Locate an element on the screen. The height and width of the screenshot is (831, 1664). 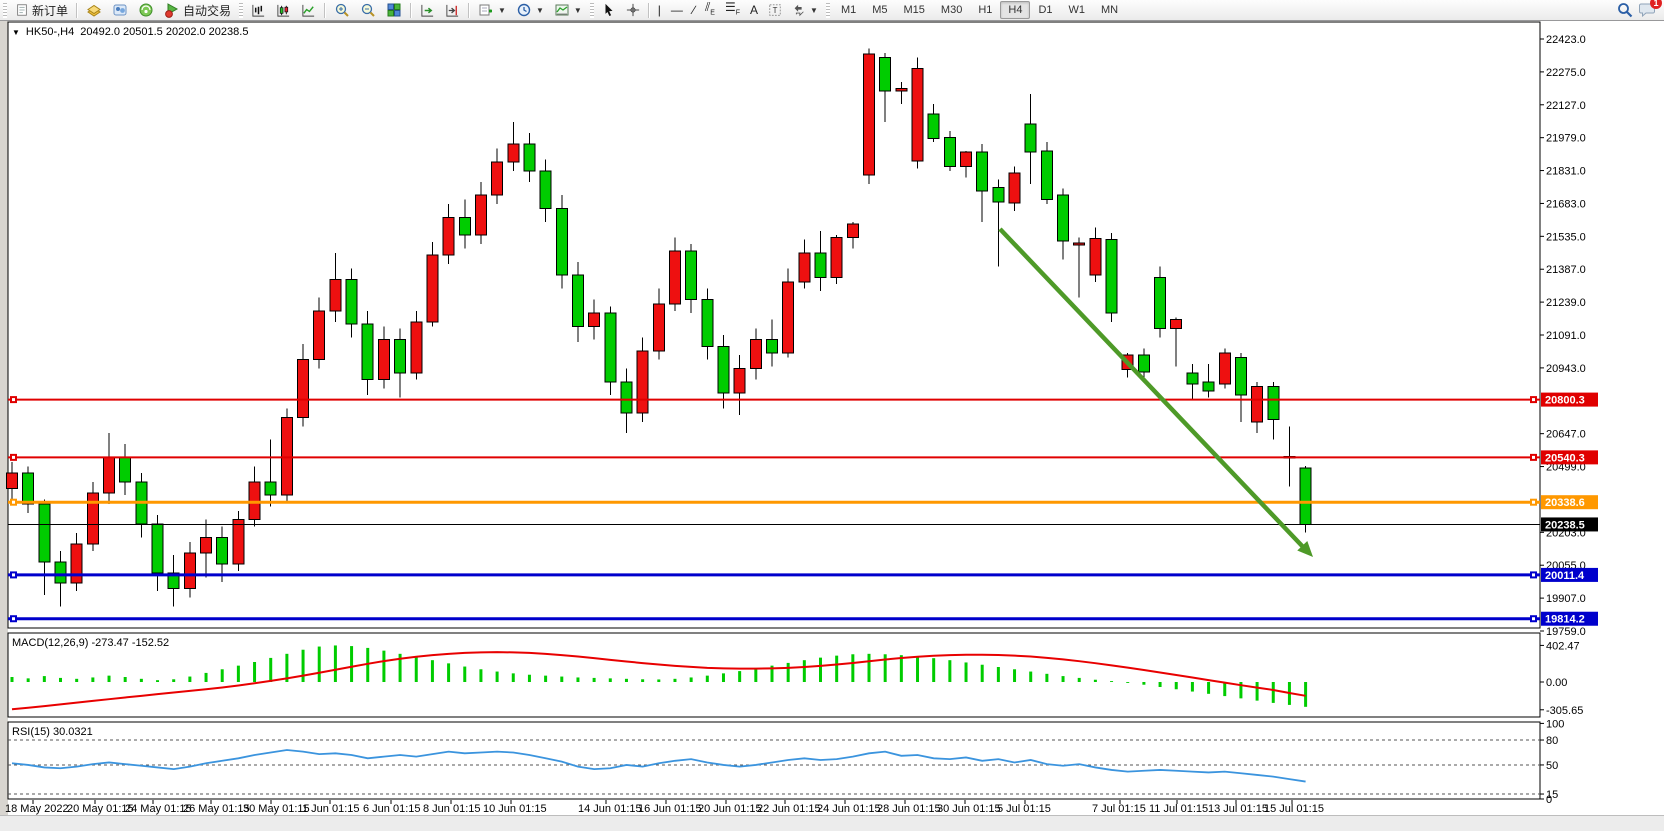
channel-button: ⫽E is located at coordinates (710, 10).